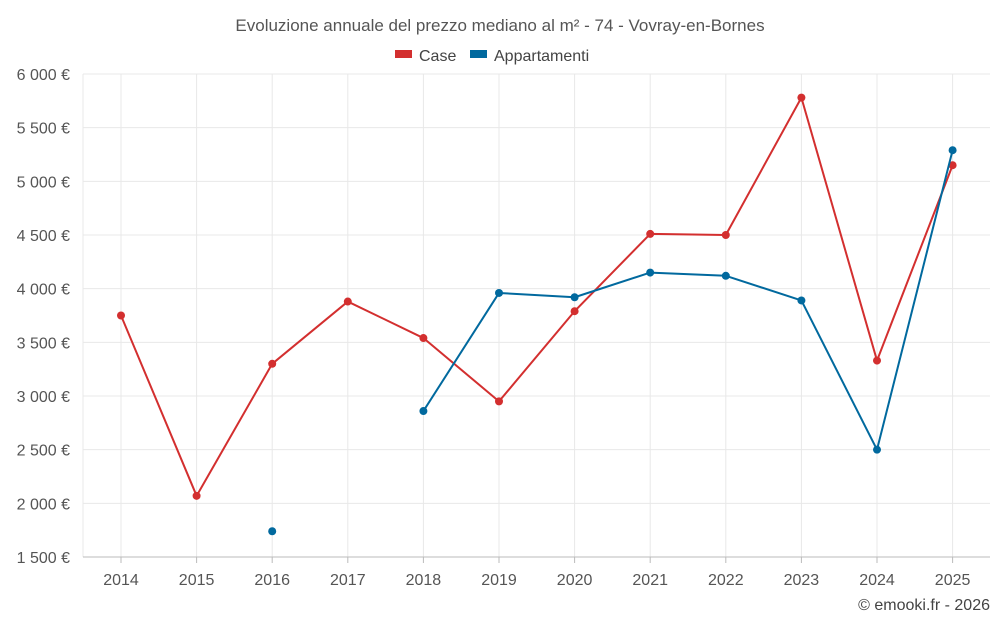 This screenshot has height=625, width=1000. What do you see at coordinates (575, 580) in the screenshot?
I see `x-tick-label: 2020` at bounding box center [575, 580].